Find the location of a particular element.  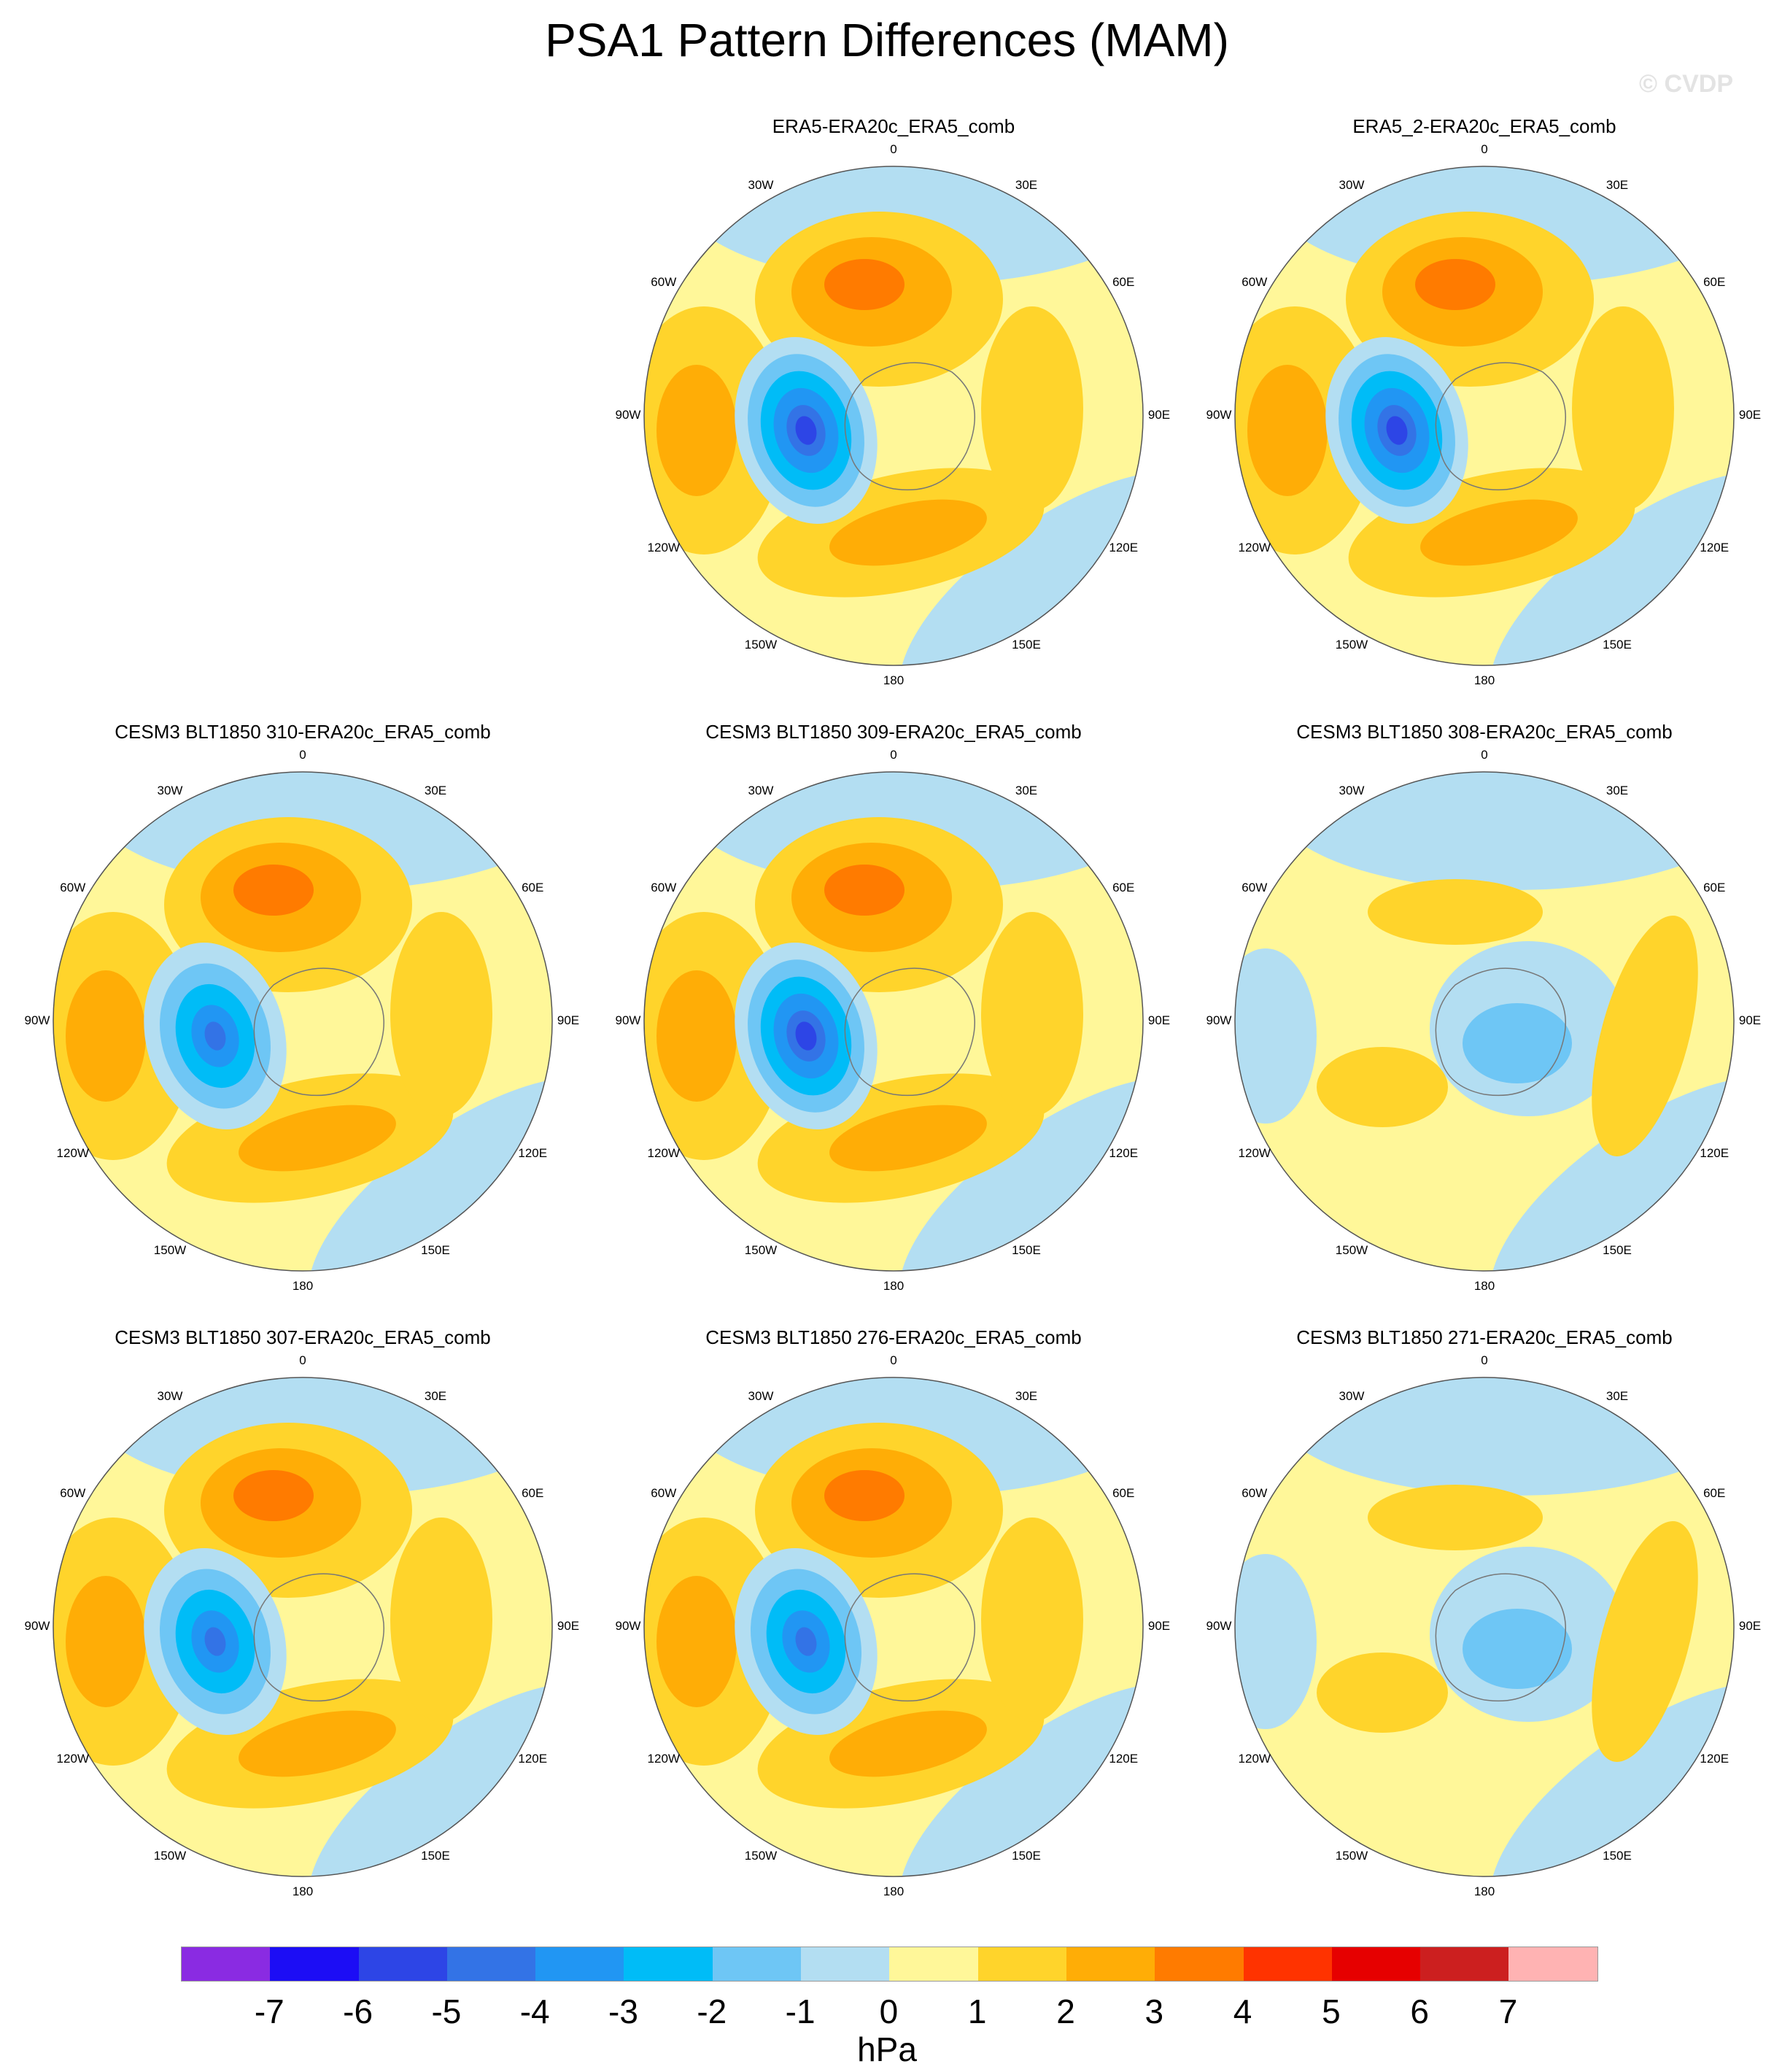

panel-title: CESM3 BLT1850 276-ERA20c_ERA5_comb is located at coordinates (893, 1337).